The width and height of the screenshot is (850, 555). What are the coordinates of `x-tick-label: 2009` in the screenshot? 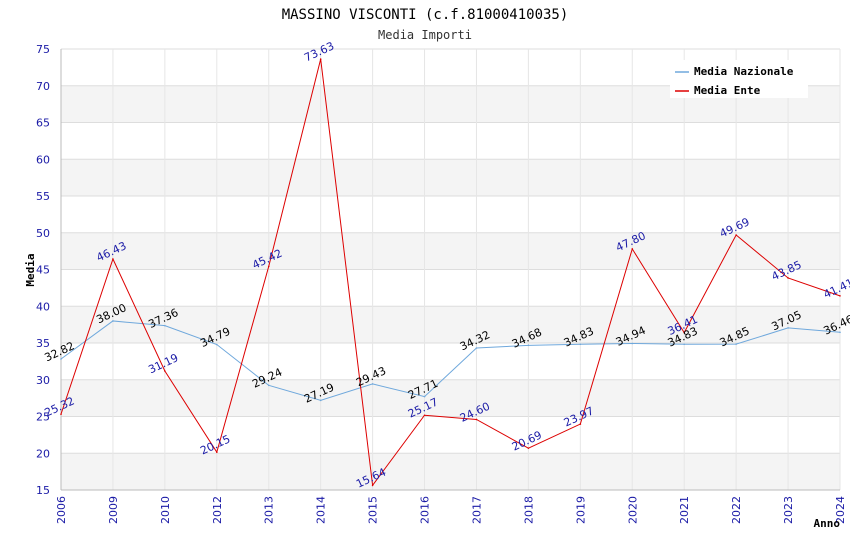 It's located at (113, 510).